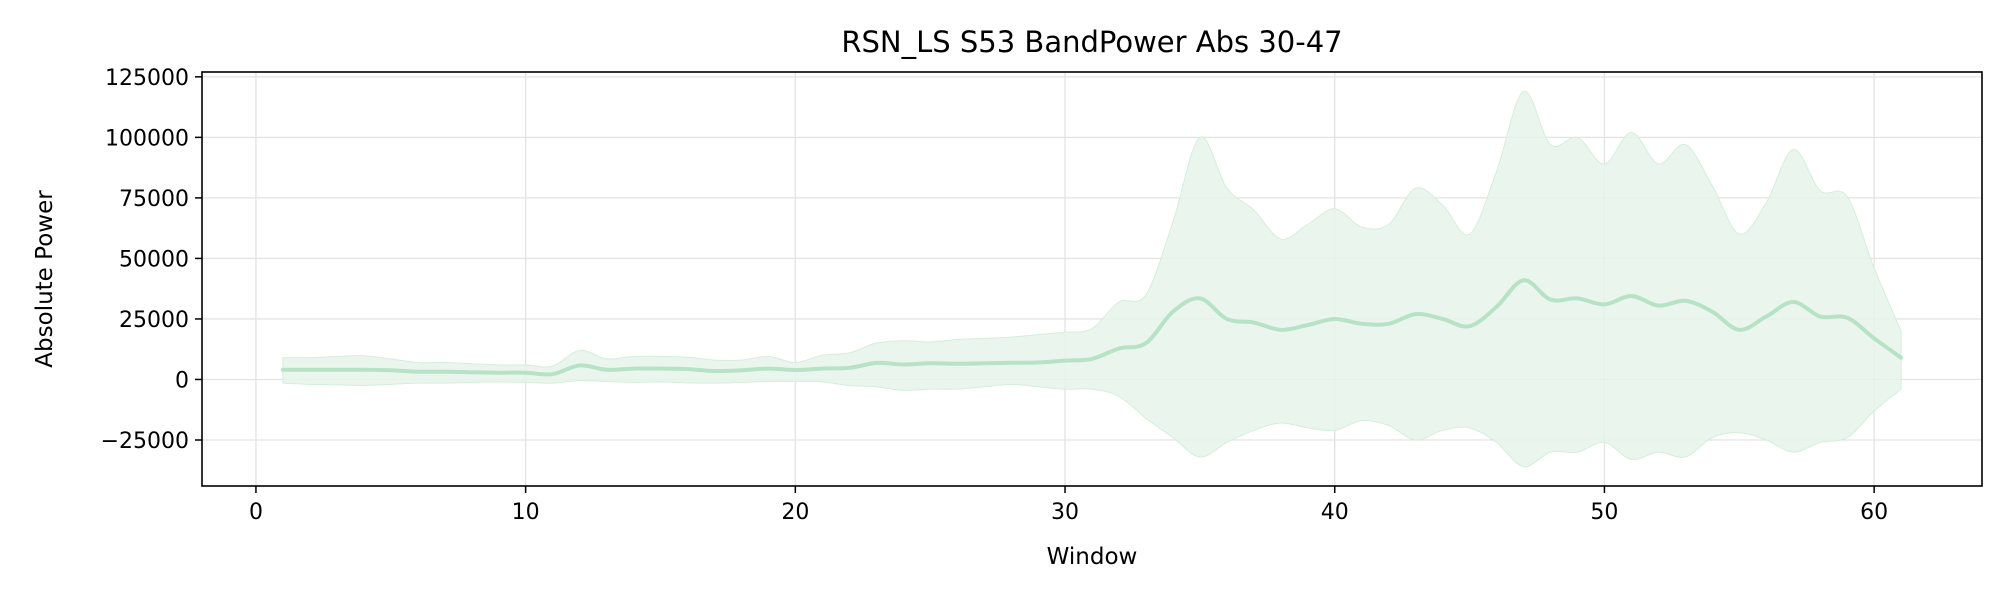 The image size is (2000, 600). Describe the element at coordinates (1092, 557) in the screenshot. I see `x-axis-label: Window` at that location.